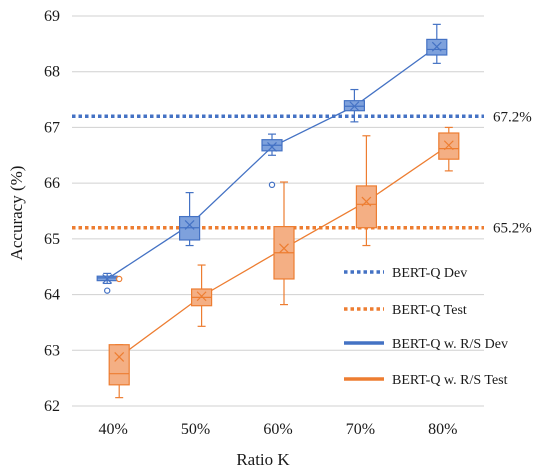  I want to click on legend-label: BERT-Q w. R/S Dev, so click(450, 344).